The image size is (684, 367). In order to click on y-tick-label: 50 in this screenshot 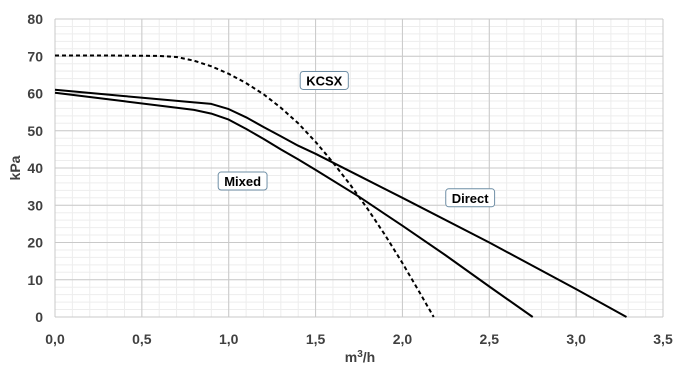, I will do `click(35, 131)`.